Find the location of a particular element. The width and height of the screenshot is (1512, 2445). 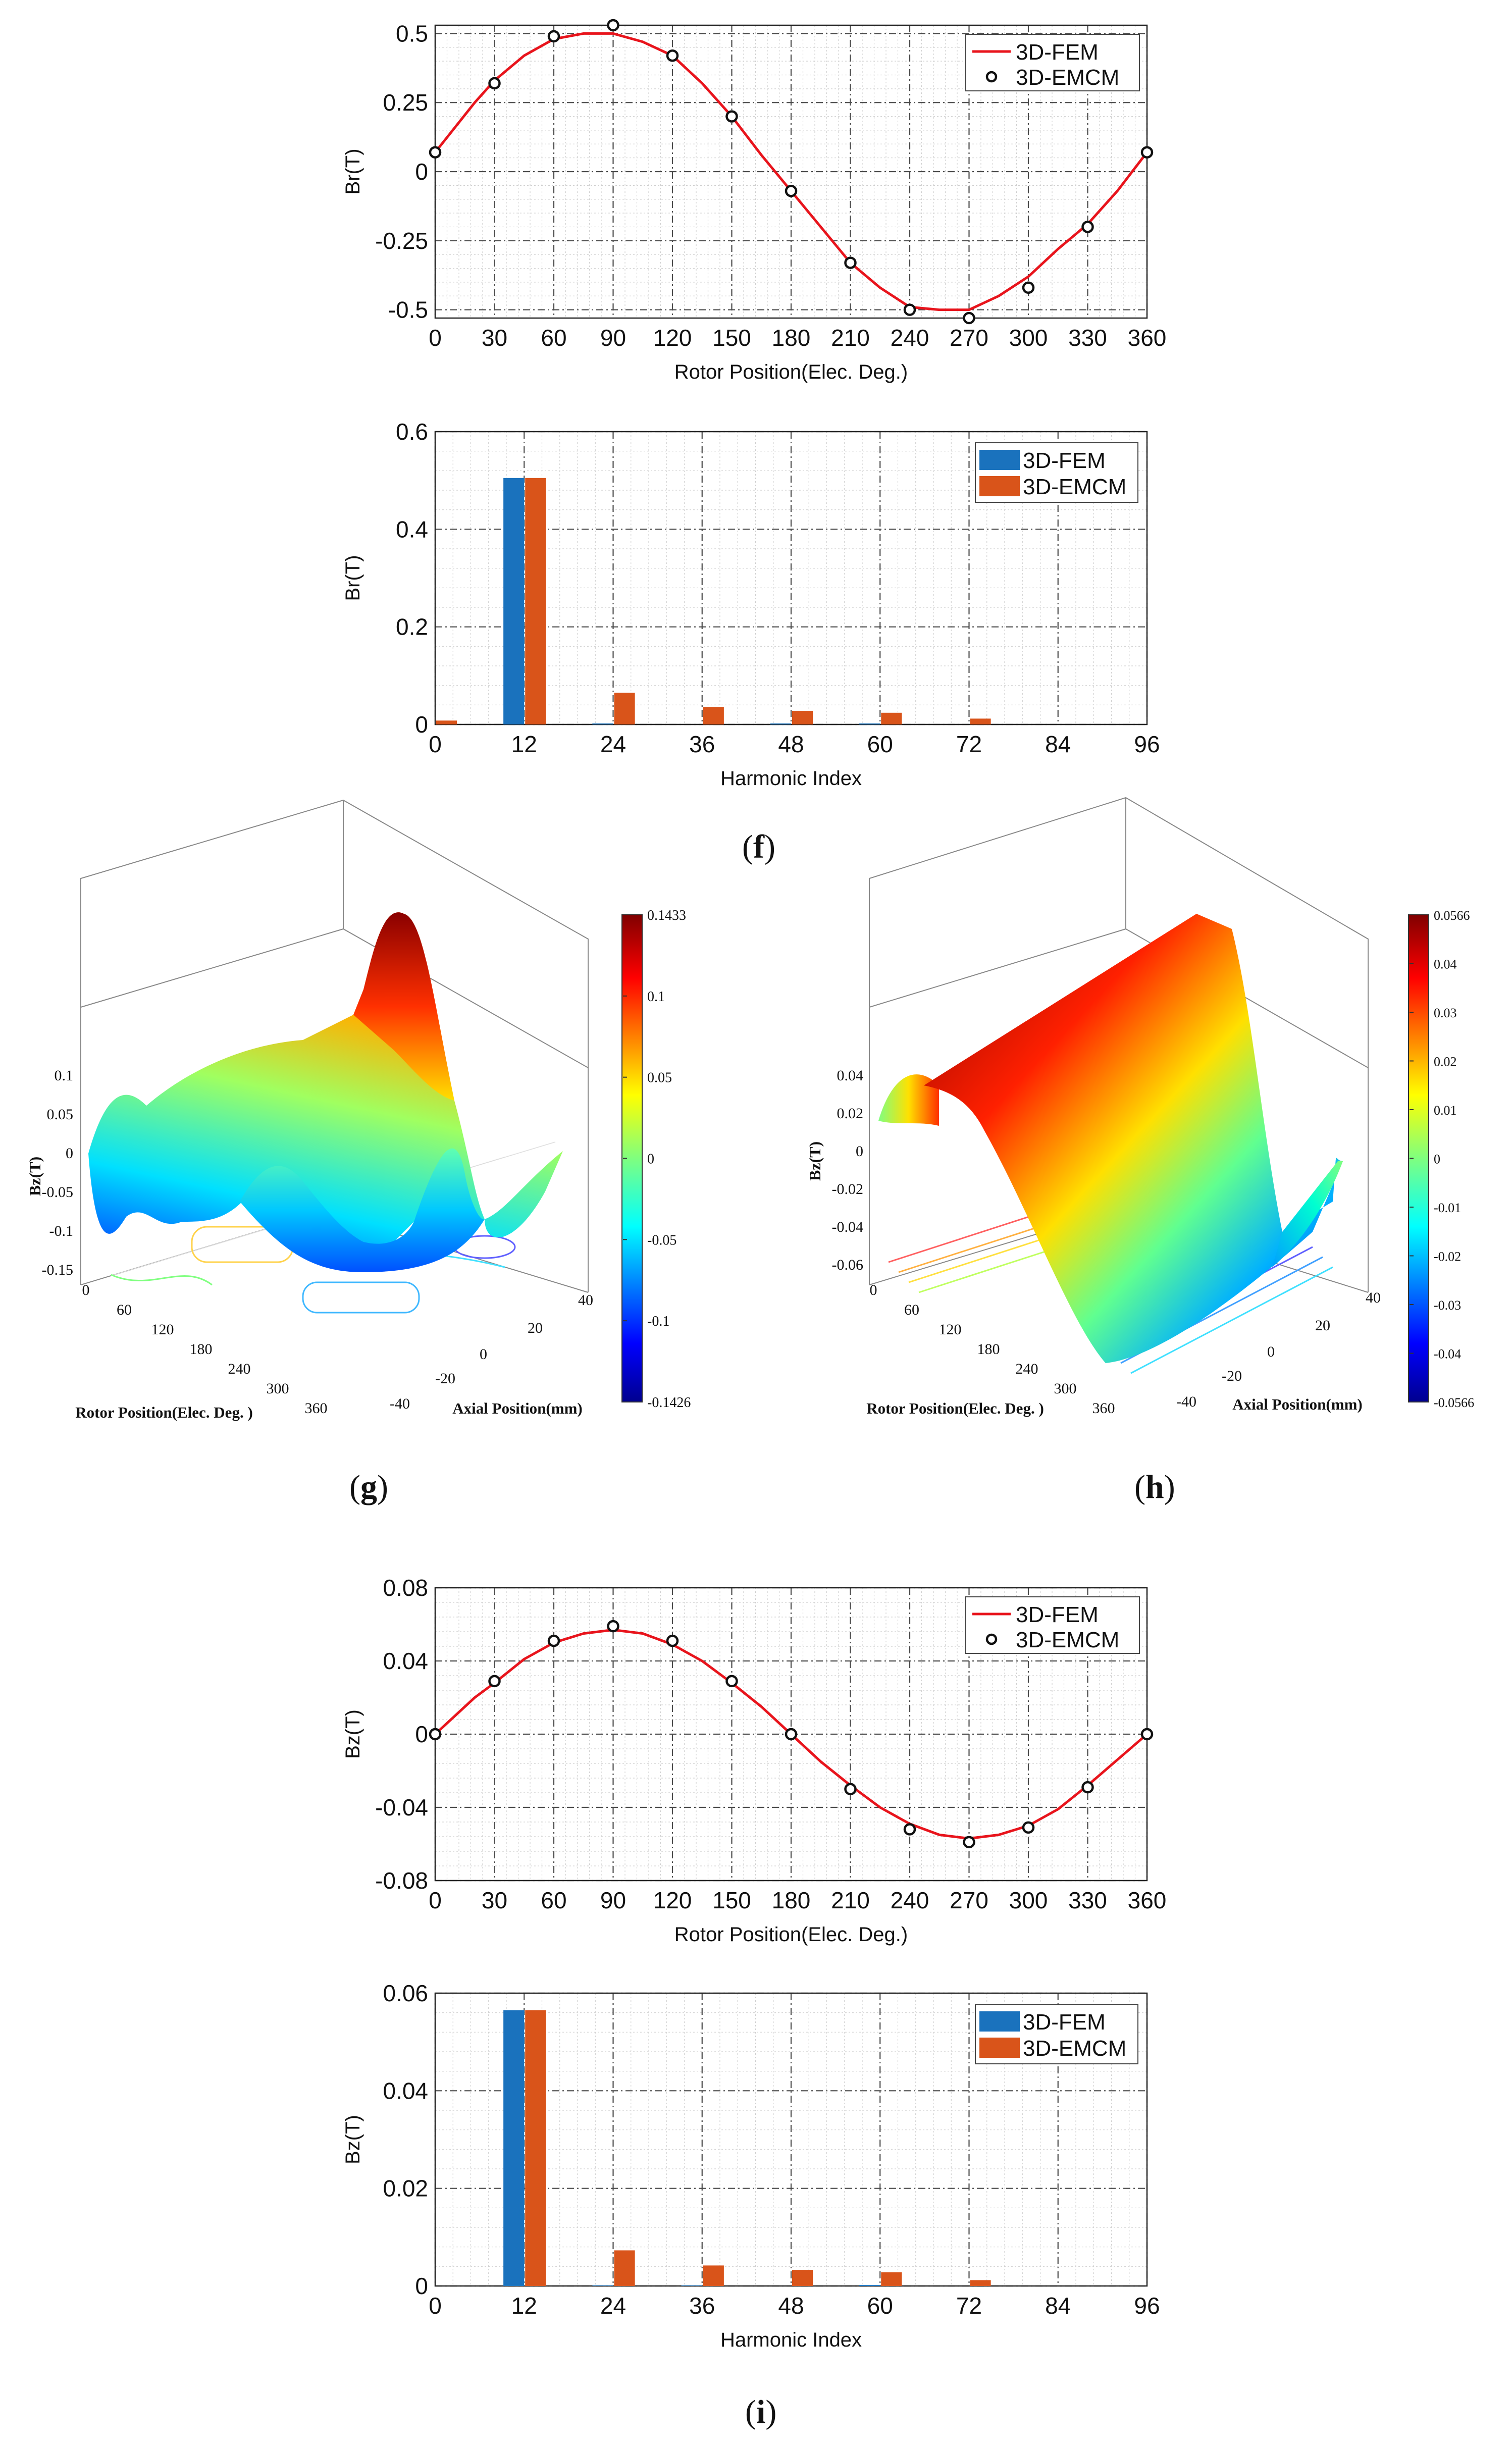

surface-h-zlabel: Bz(T) is located at coordinates (815, 1161).